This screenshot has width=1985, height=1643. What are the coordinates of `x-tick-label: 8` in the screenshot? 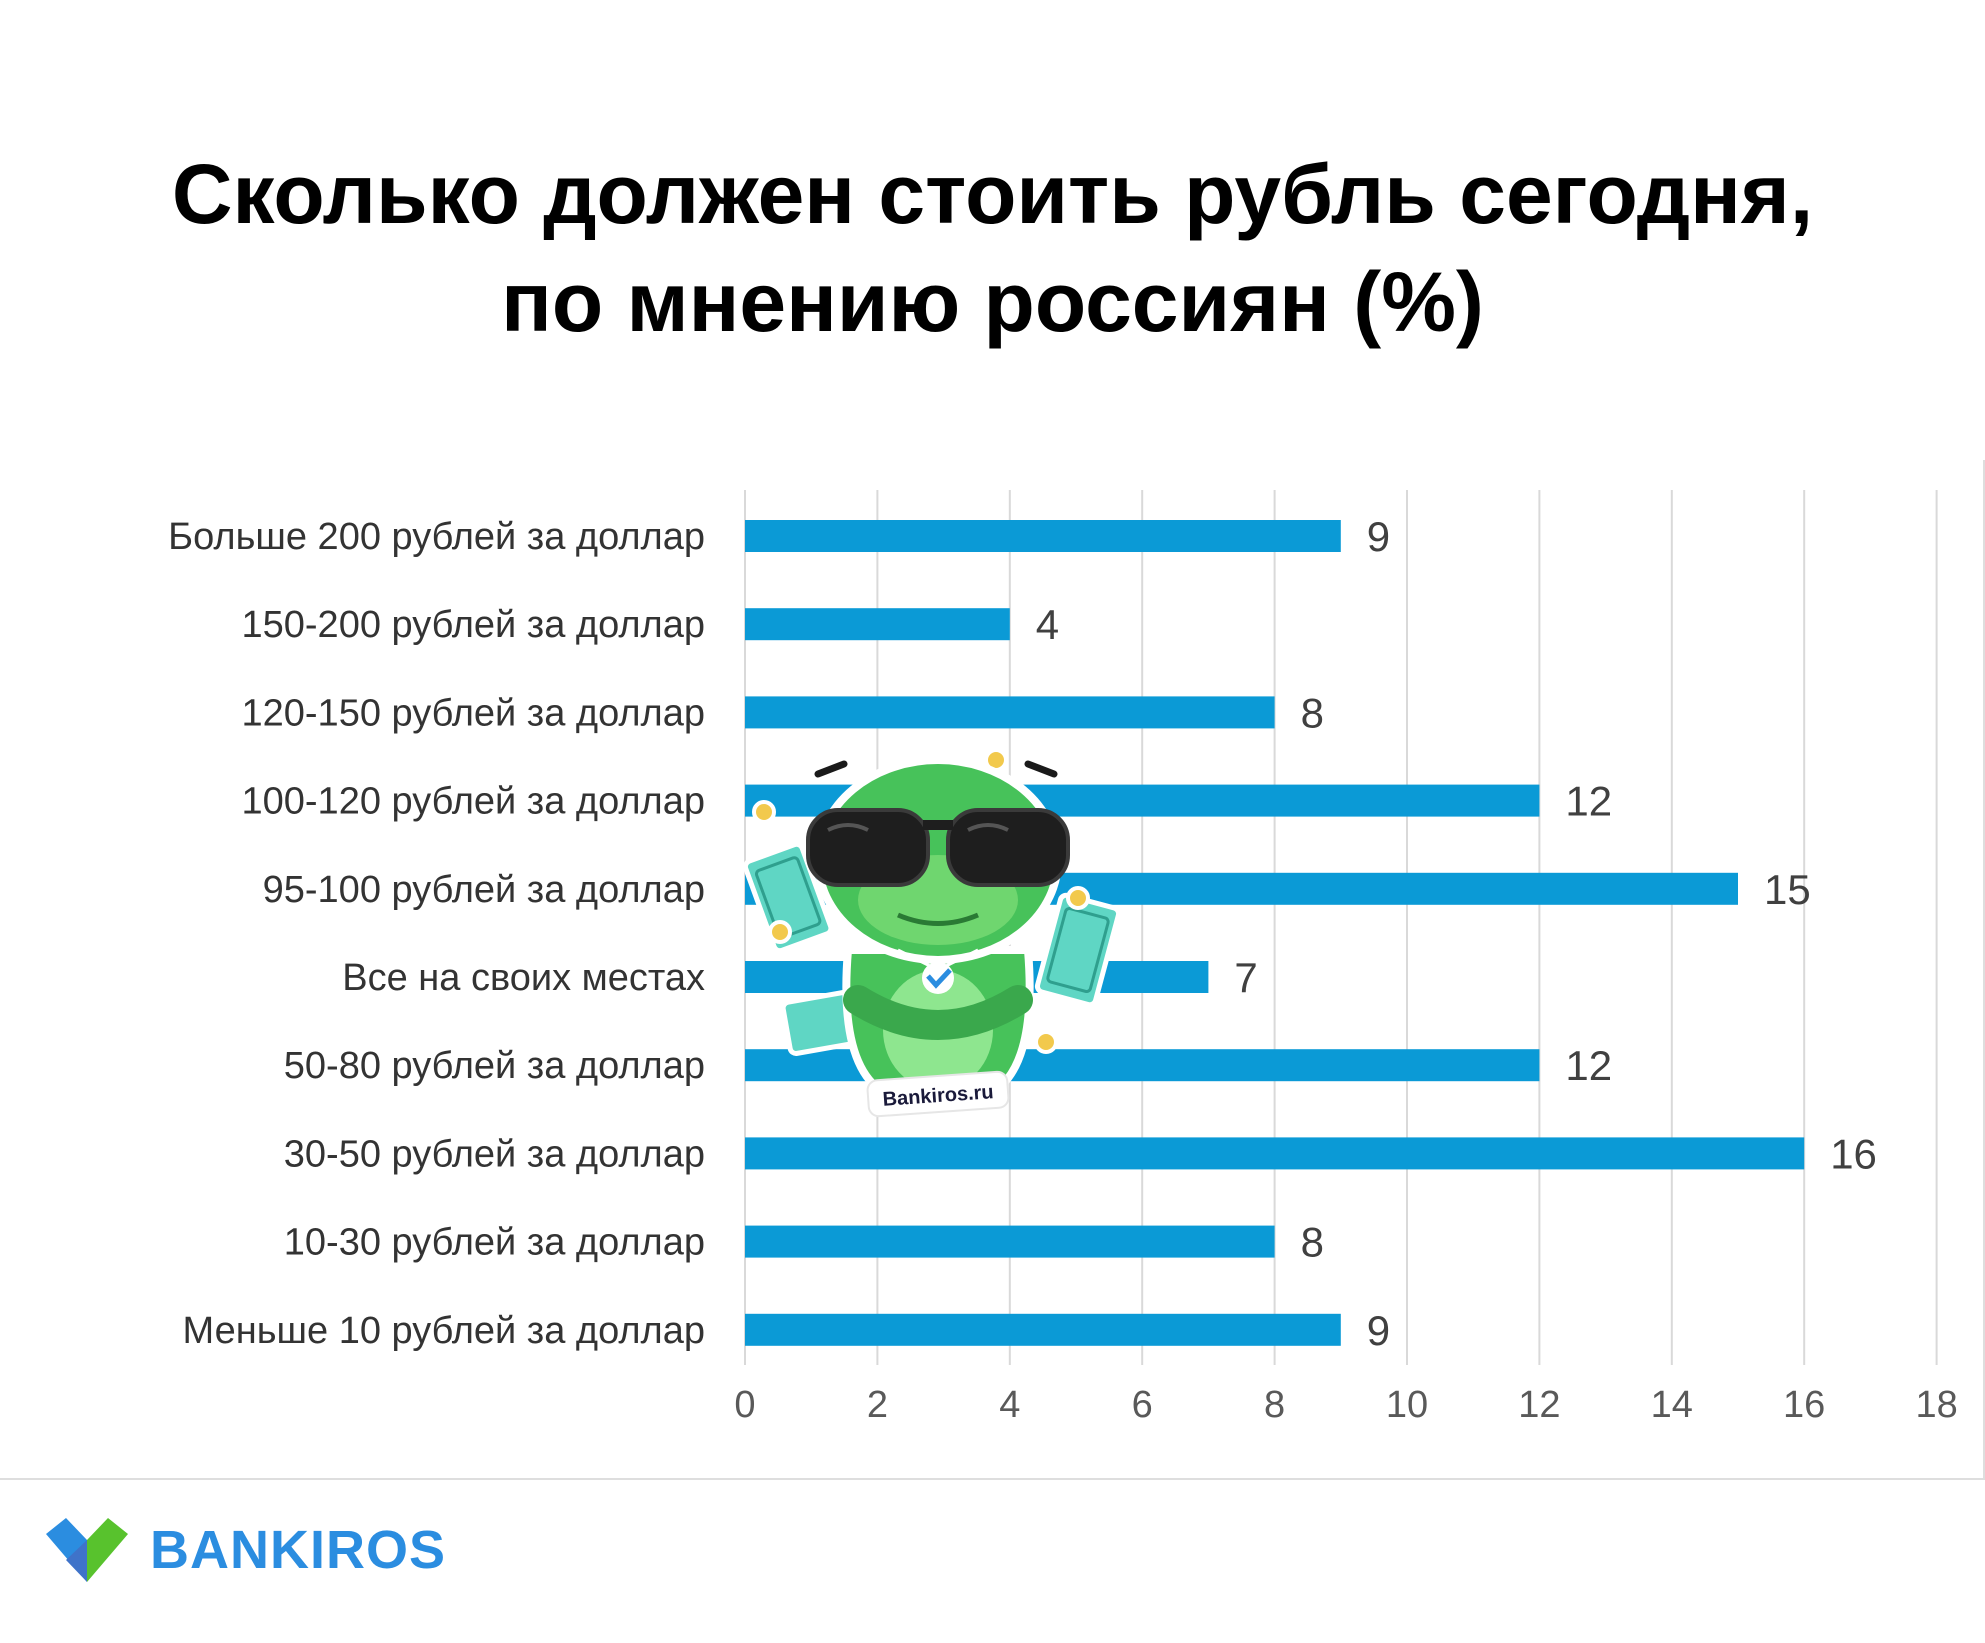 It's located at (1274, 1405).